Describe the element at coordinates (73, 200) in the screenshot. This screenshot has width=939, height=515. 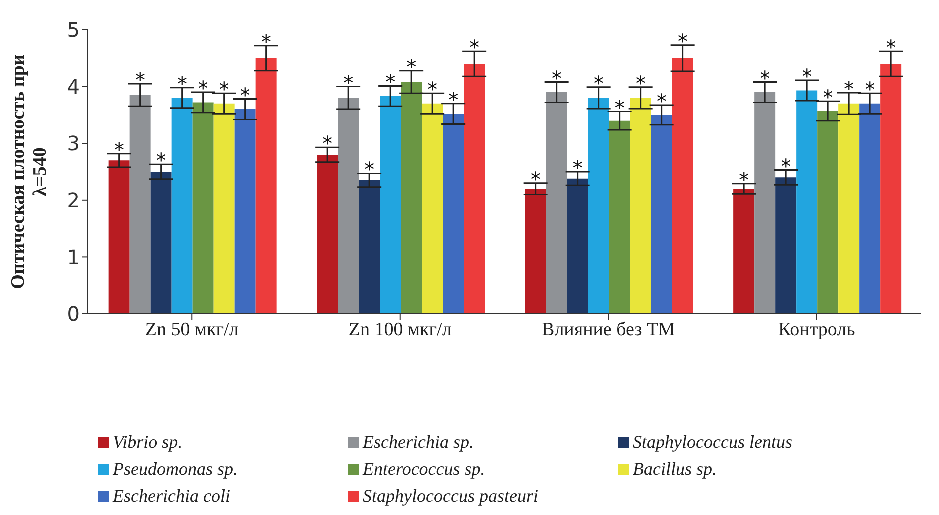
I see `y-tick-label: 2` at that location.